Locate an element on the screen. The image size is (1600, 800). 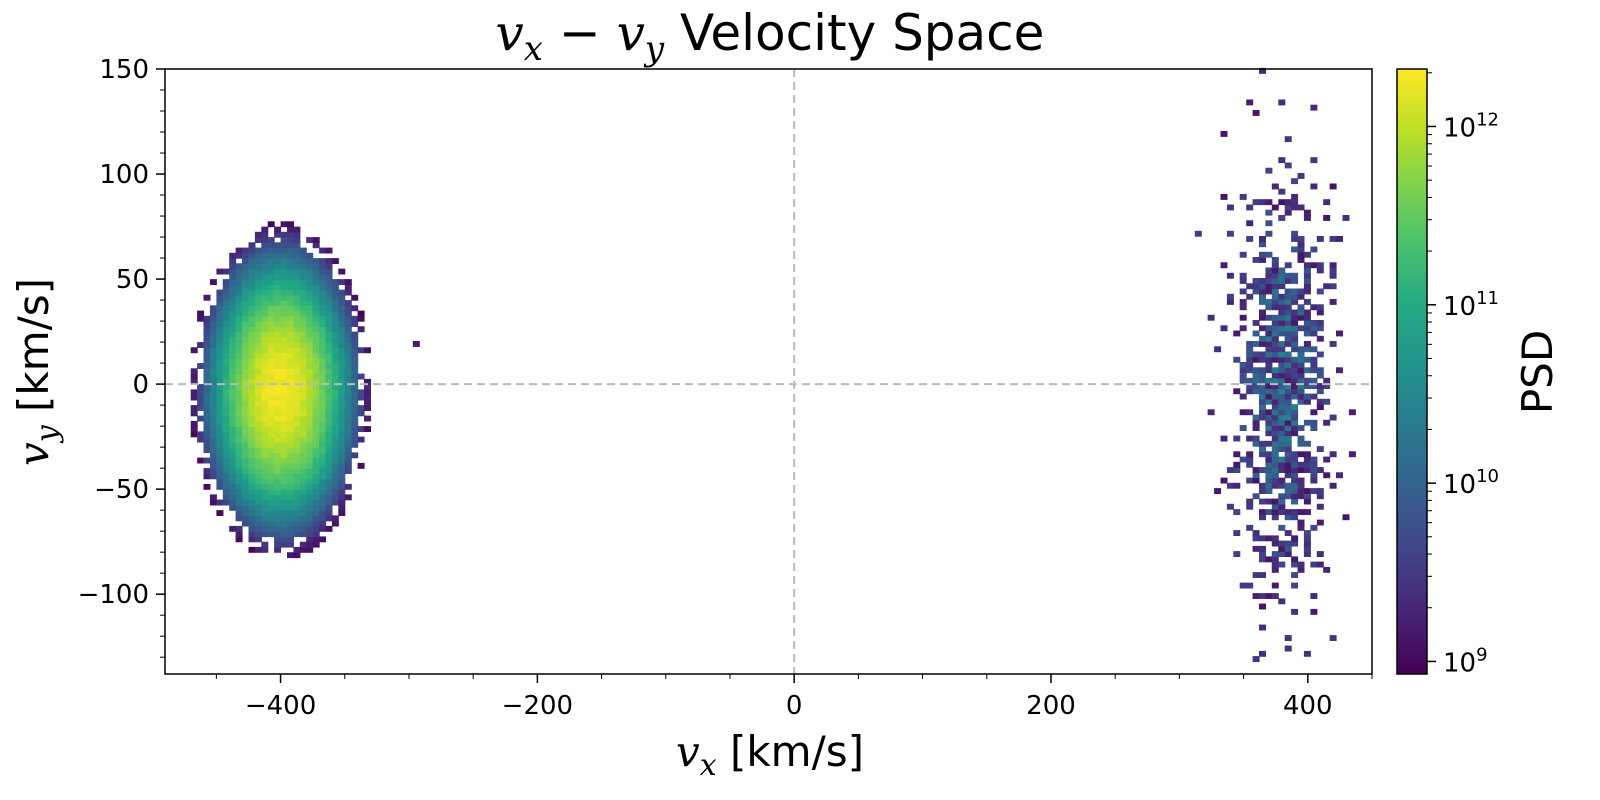
colorbar-label: PSD is located at coordinates (1537, 372).